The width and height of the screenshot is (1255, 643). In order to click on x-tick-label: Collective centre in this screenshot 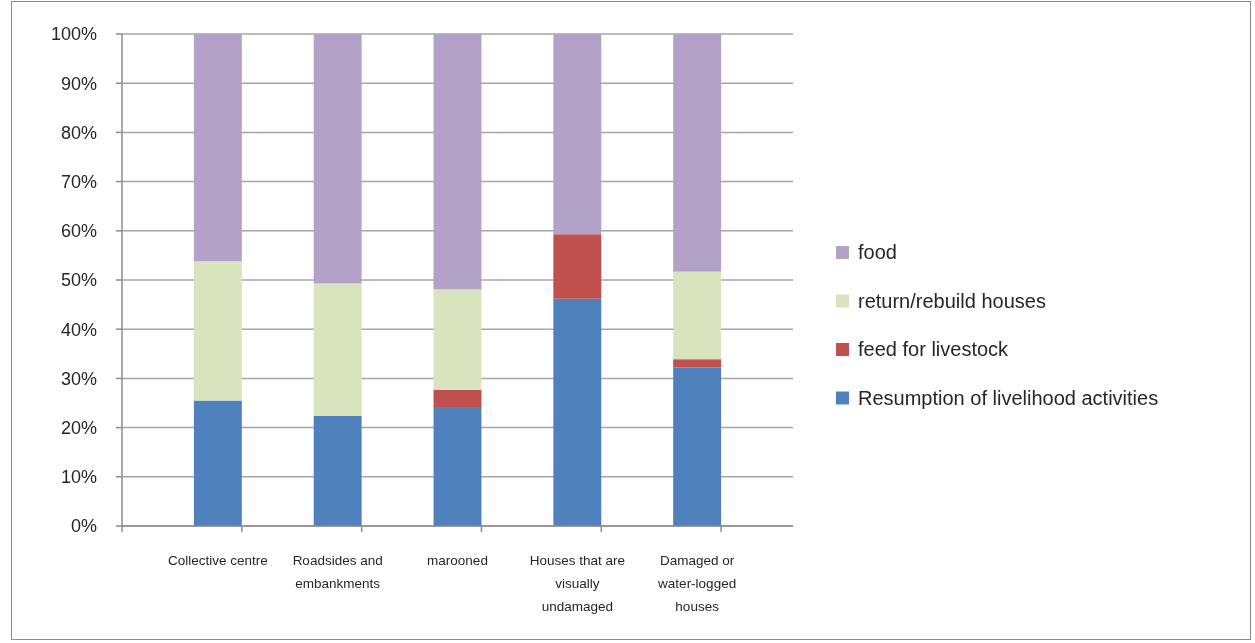, I will do `click(217, 560)`.